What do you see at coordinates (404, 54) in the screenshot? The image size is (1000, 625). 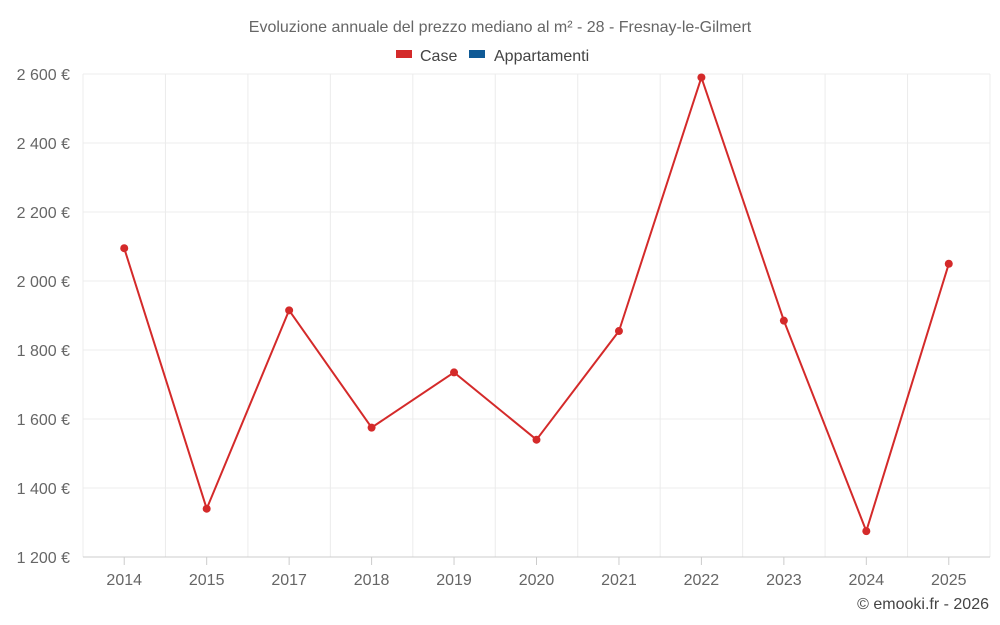 I see `legend-swatch-case` at bounding box center [404, 54].